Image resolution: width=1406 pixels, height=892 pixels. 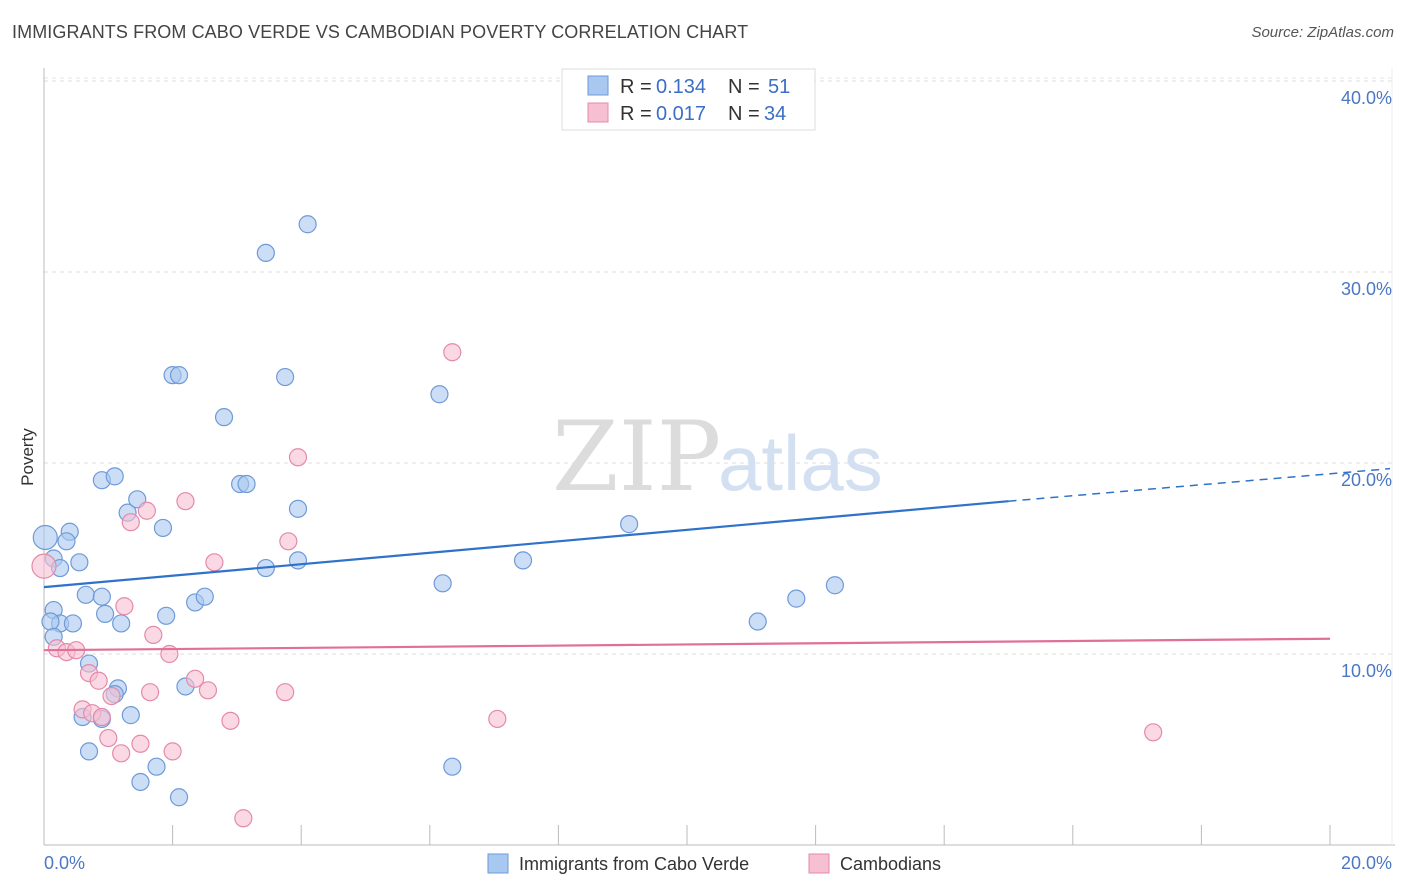 I want to click on series-legend: Immigrants from Cabo Verde Cambodians, so click(x=714, y=863).